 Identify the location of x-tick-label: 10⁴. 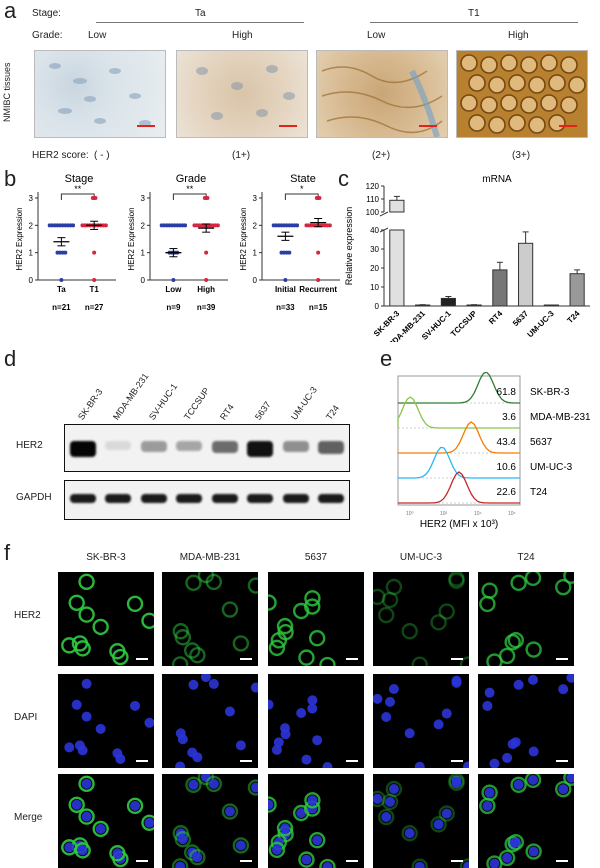
(478, 514).